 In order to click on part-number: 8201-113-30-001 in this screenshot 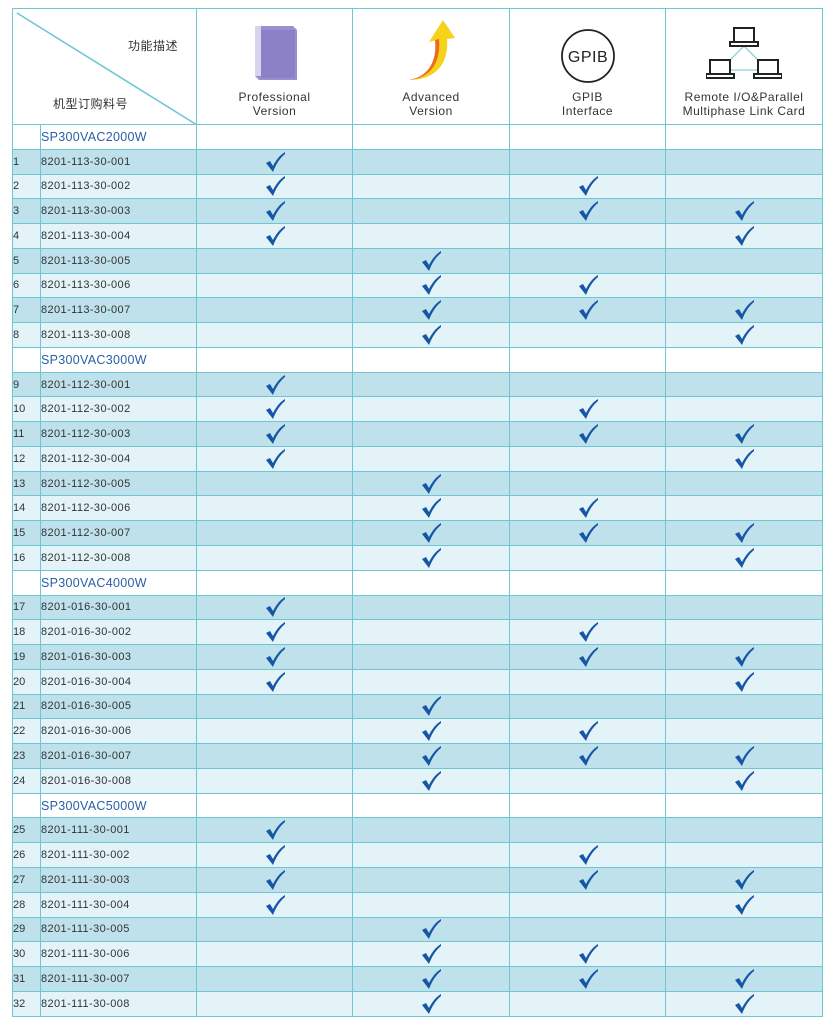, I will do `click(118, 161)`.